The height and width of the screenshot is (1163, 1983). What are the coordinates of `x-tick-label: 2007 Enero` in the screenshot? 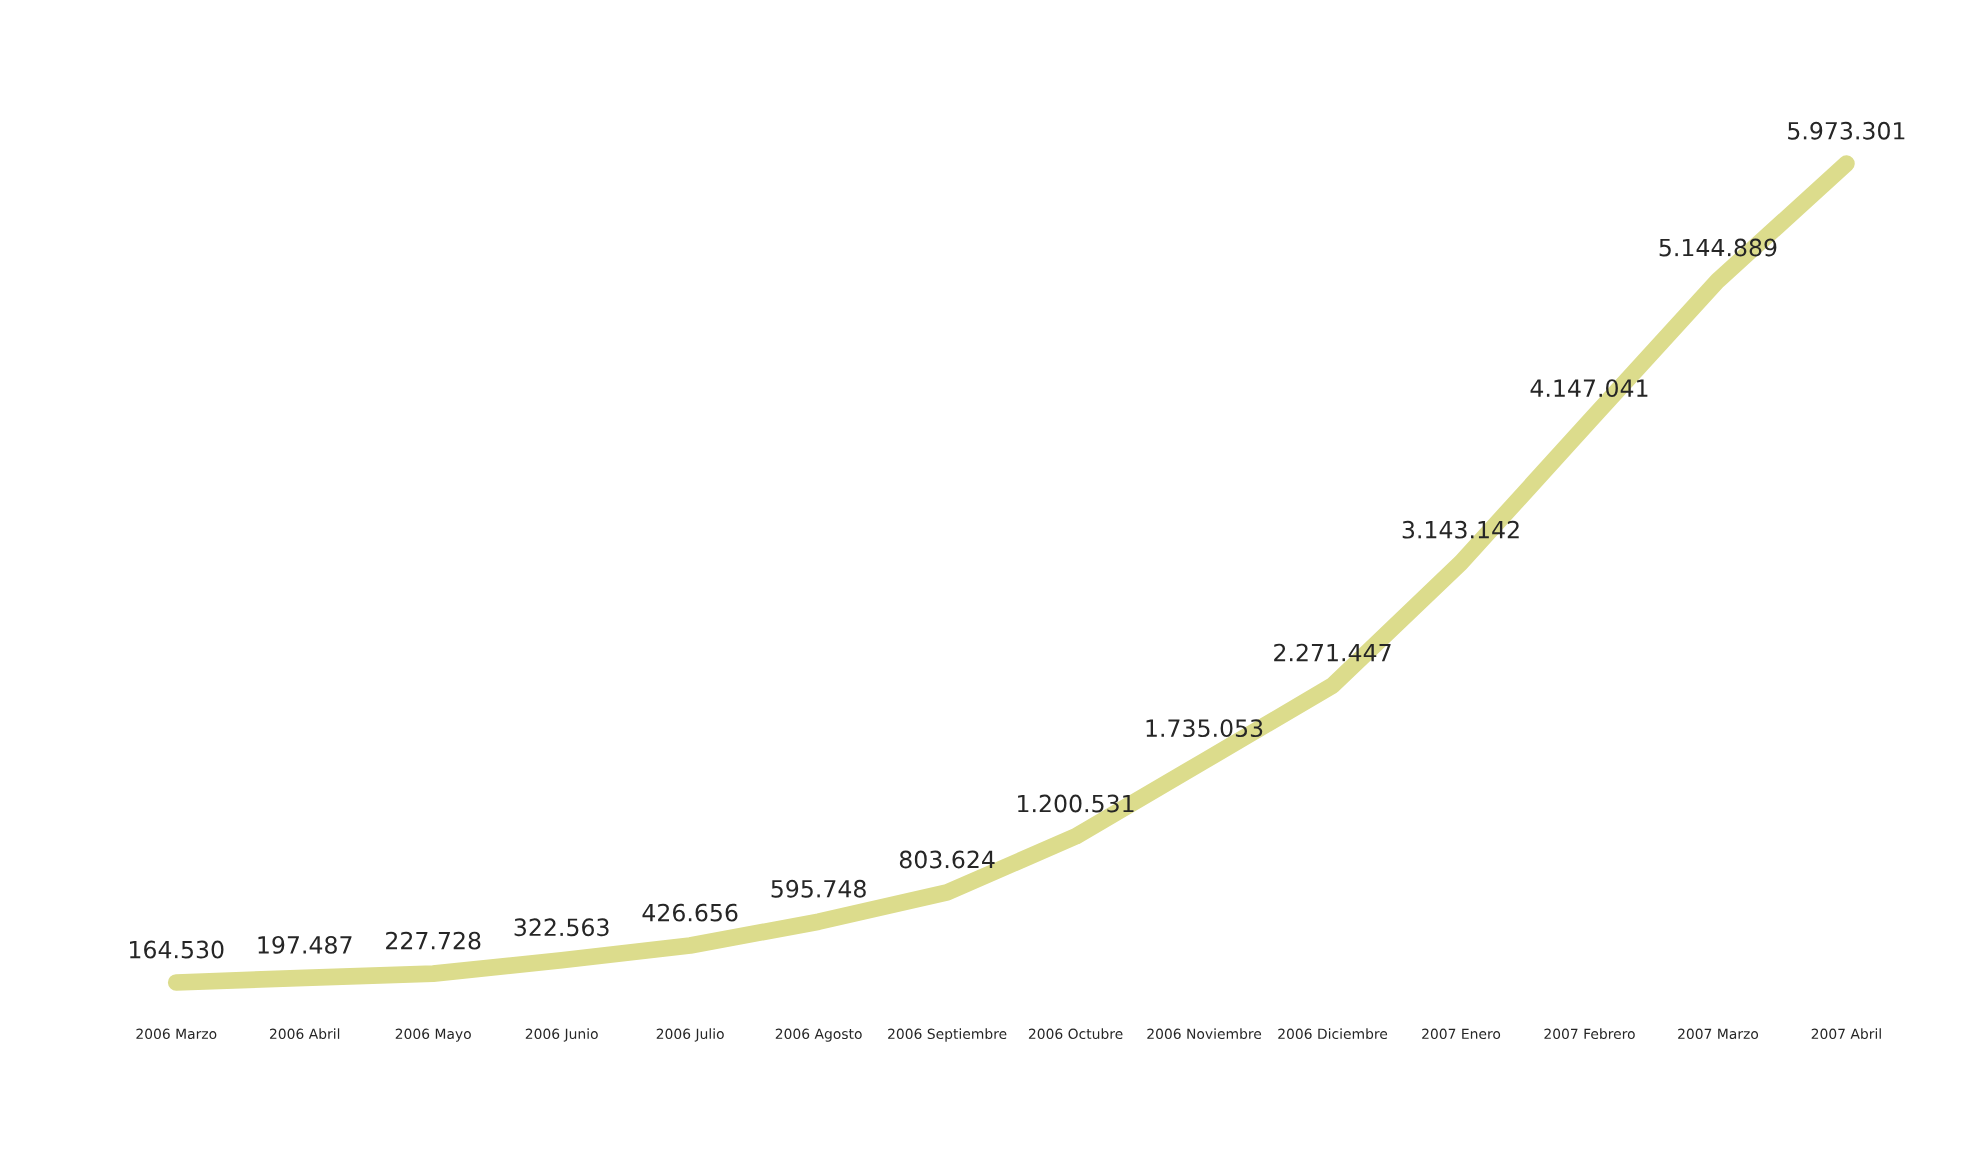 It's located at (1461, 1034).